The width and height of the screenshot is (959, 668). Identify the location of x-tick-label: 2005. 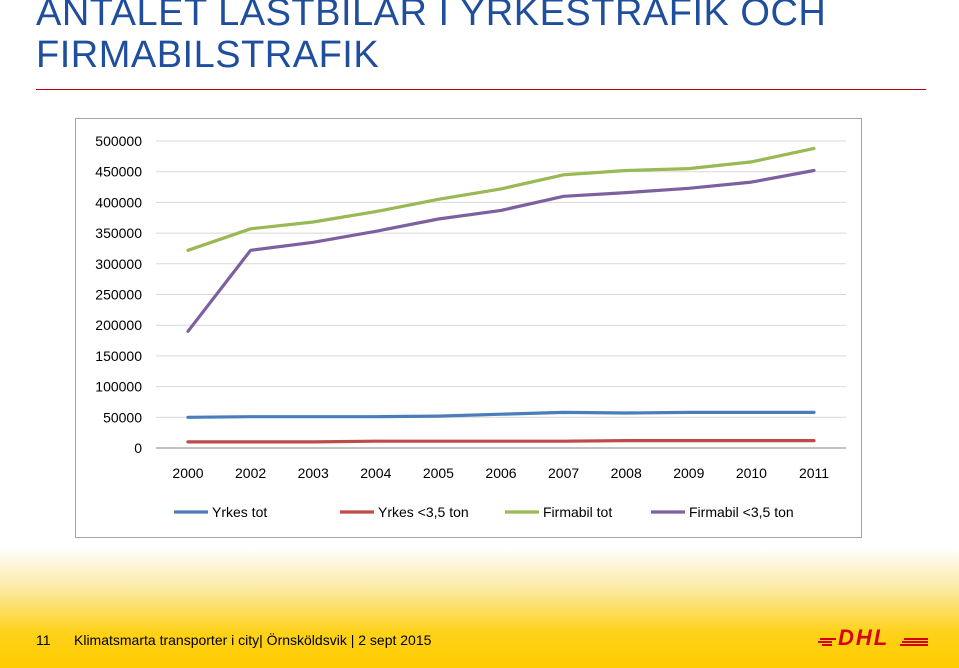
(438, 473).